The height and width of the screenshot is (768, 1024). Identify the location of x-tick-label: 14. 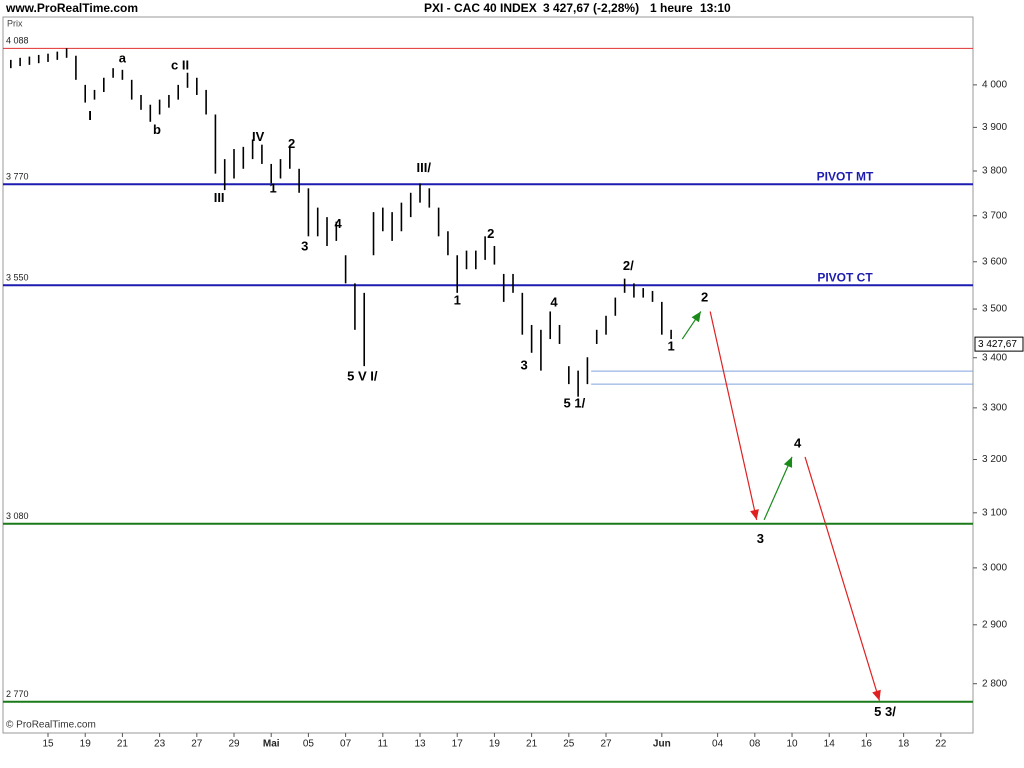
(830, 744).